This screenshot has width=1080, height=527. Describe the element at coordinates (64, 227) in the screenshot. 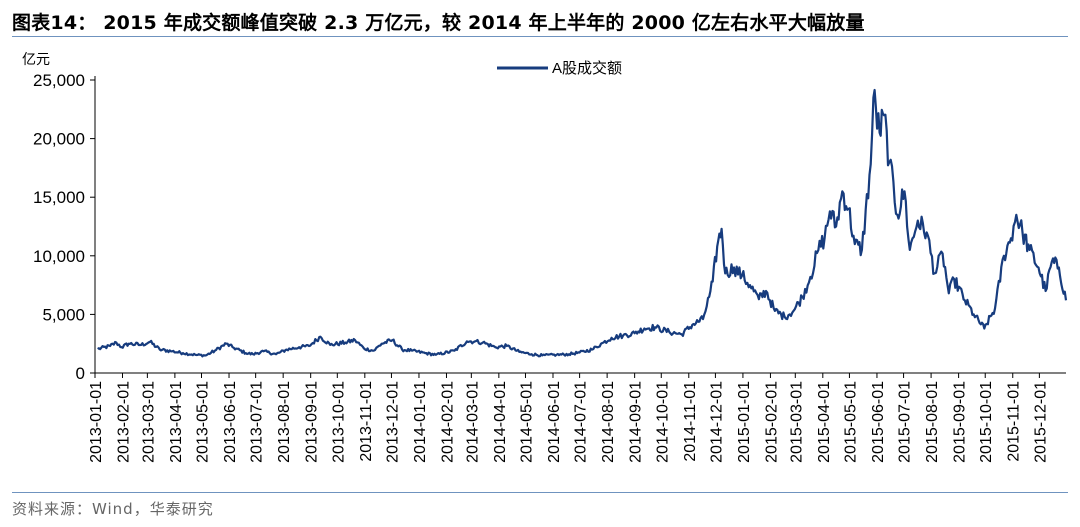

I see `y-axis: 0 5,000 10,000 15,000 20,000 25,000` at that location.